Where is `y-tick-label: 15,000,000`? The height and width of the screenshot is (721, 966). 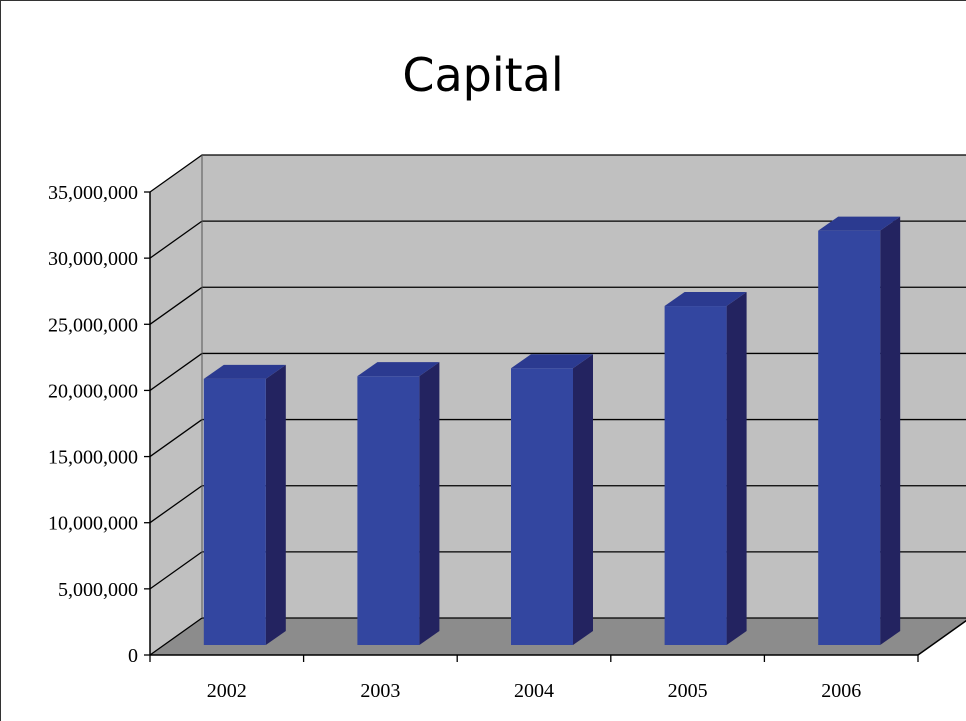 y-tick-label: 15,000,000 is located at coordinates (93, 458).